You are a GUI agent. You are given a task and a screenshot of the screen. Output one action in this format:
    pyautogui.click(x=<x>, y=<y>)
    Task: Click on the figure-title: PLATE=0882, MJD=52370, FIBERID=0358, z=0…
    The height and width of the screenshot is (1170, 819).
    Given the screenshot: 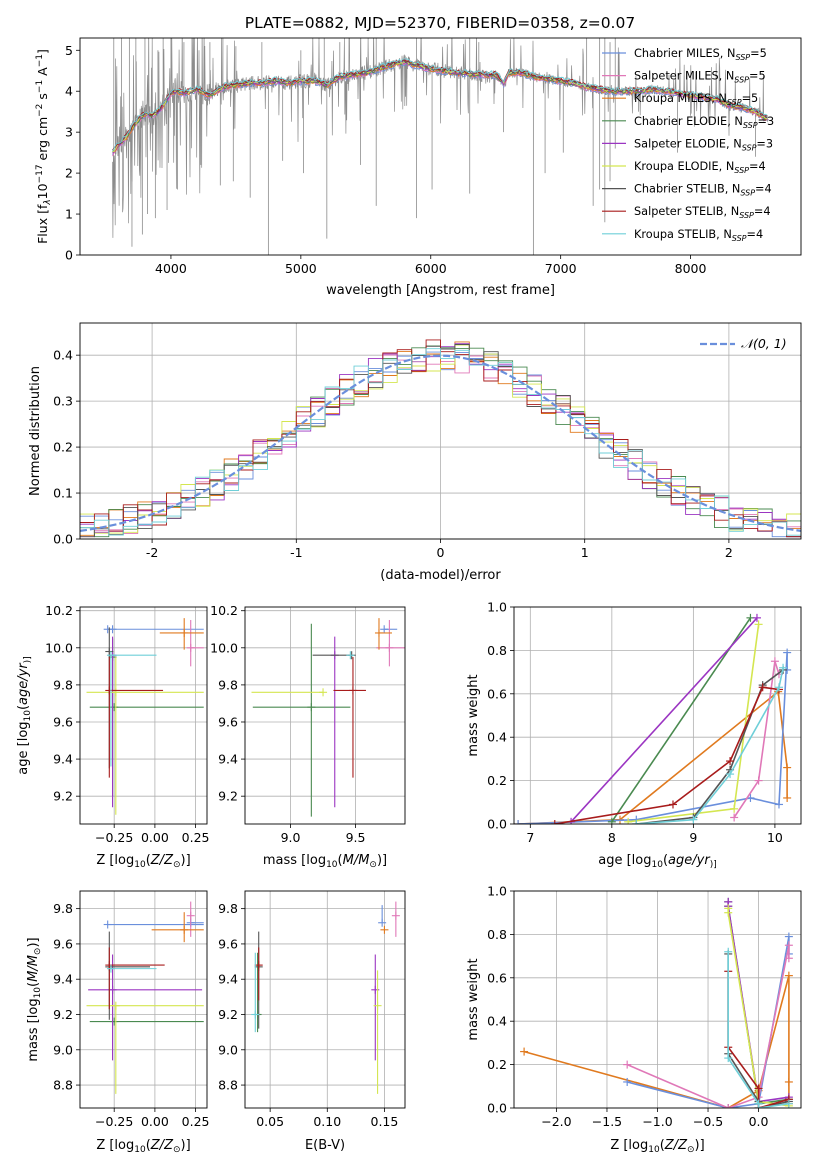 What is the action you would take?
    pyautogui.click(x=440, y=23)
    